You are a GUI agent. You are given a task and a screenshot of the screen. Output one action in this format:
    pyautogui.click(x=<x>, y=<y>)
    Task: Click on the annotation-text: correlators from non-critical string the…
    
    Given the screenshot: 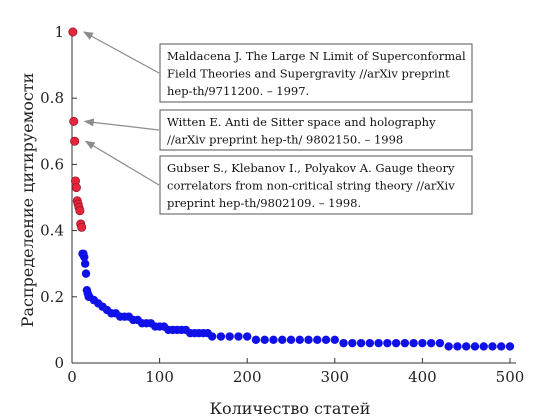 What is the action you would take?
    pyautogui.click(x=311, y=186)
    